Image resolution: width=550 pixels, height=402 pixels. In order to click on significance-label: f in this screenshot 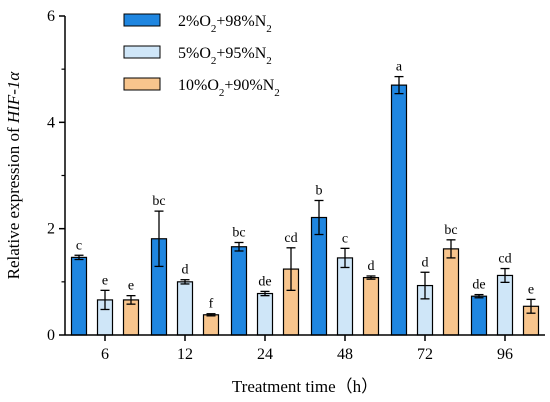, I will do `click(211, 304)`.